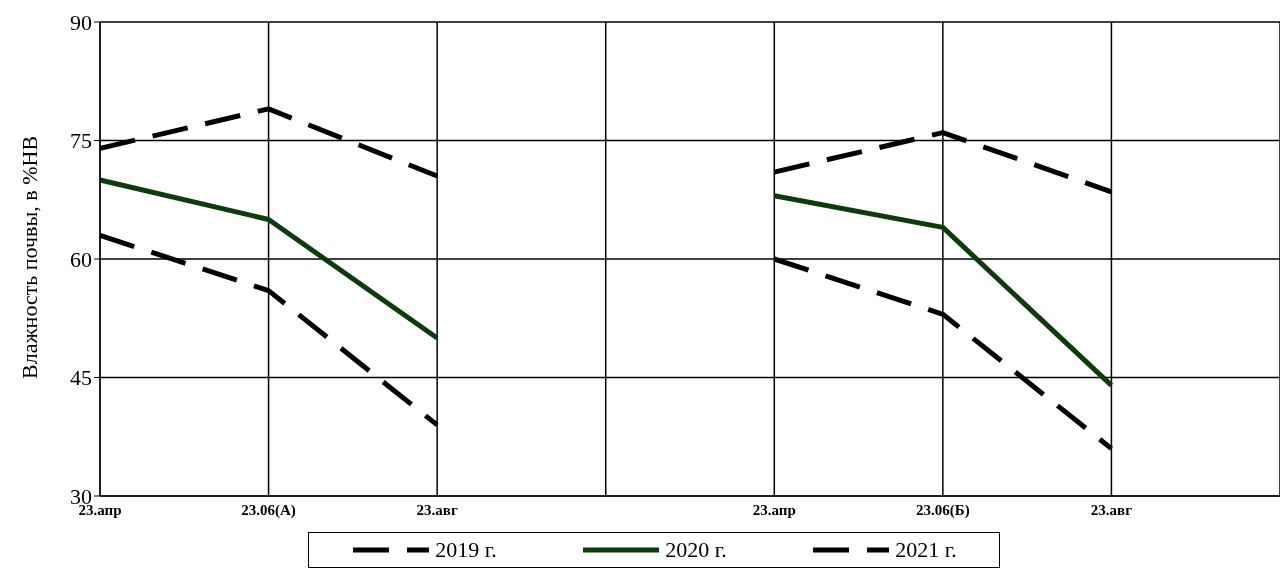 The image size is (1288, 580). Describe the element at coordinates (29, 257) in the screenshot. I see `y-axis-title: Влажность почвы, в %НВ` at that location.